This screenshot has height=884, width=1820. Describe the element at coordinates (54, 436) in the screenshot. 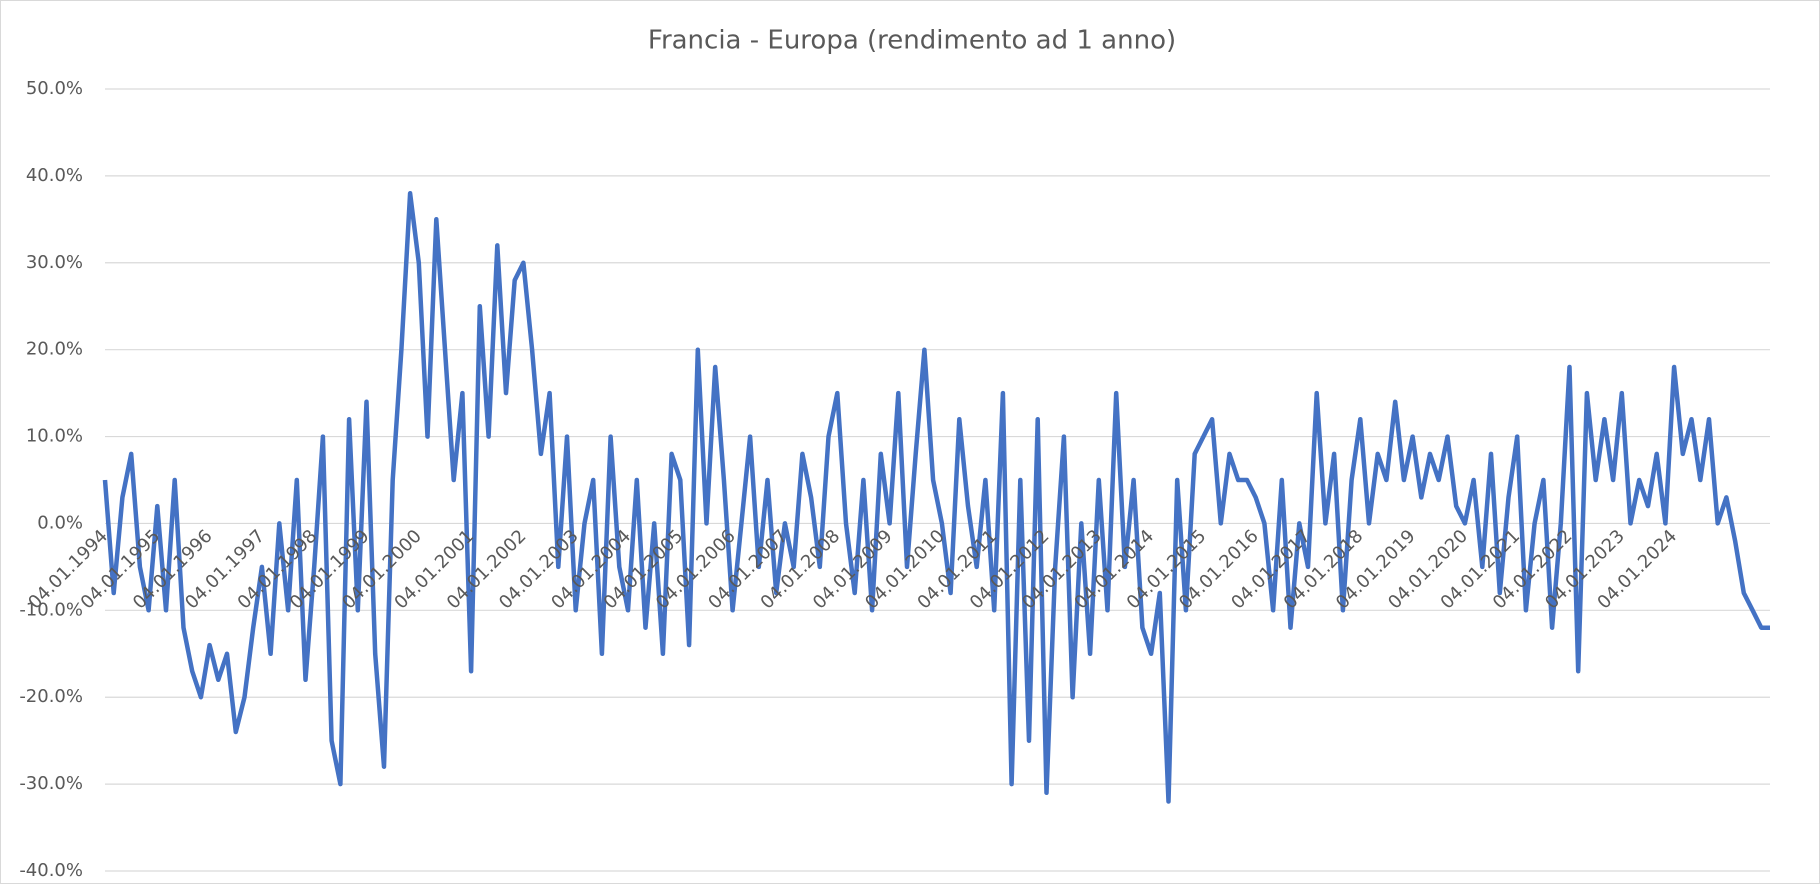

I see `y-tick-label: 10.0%` at that location.